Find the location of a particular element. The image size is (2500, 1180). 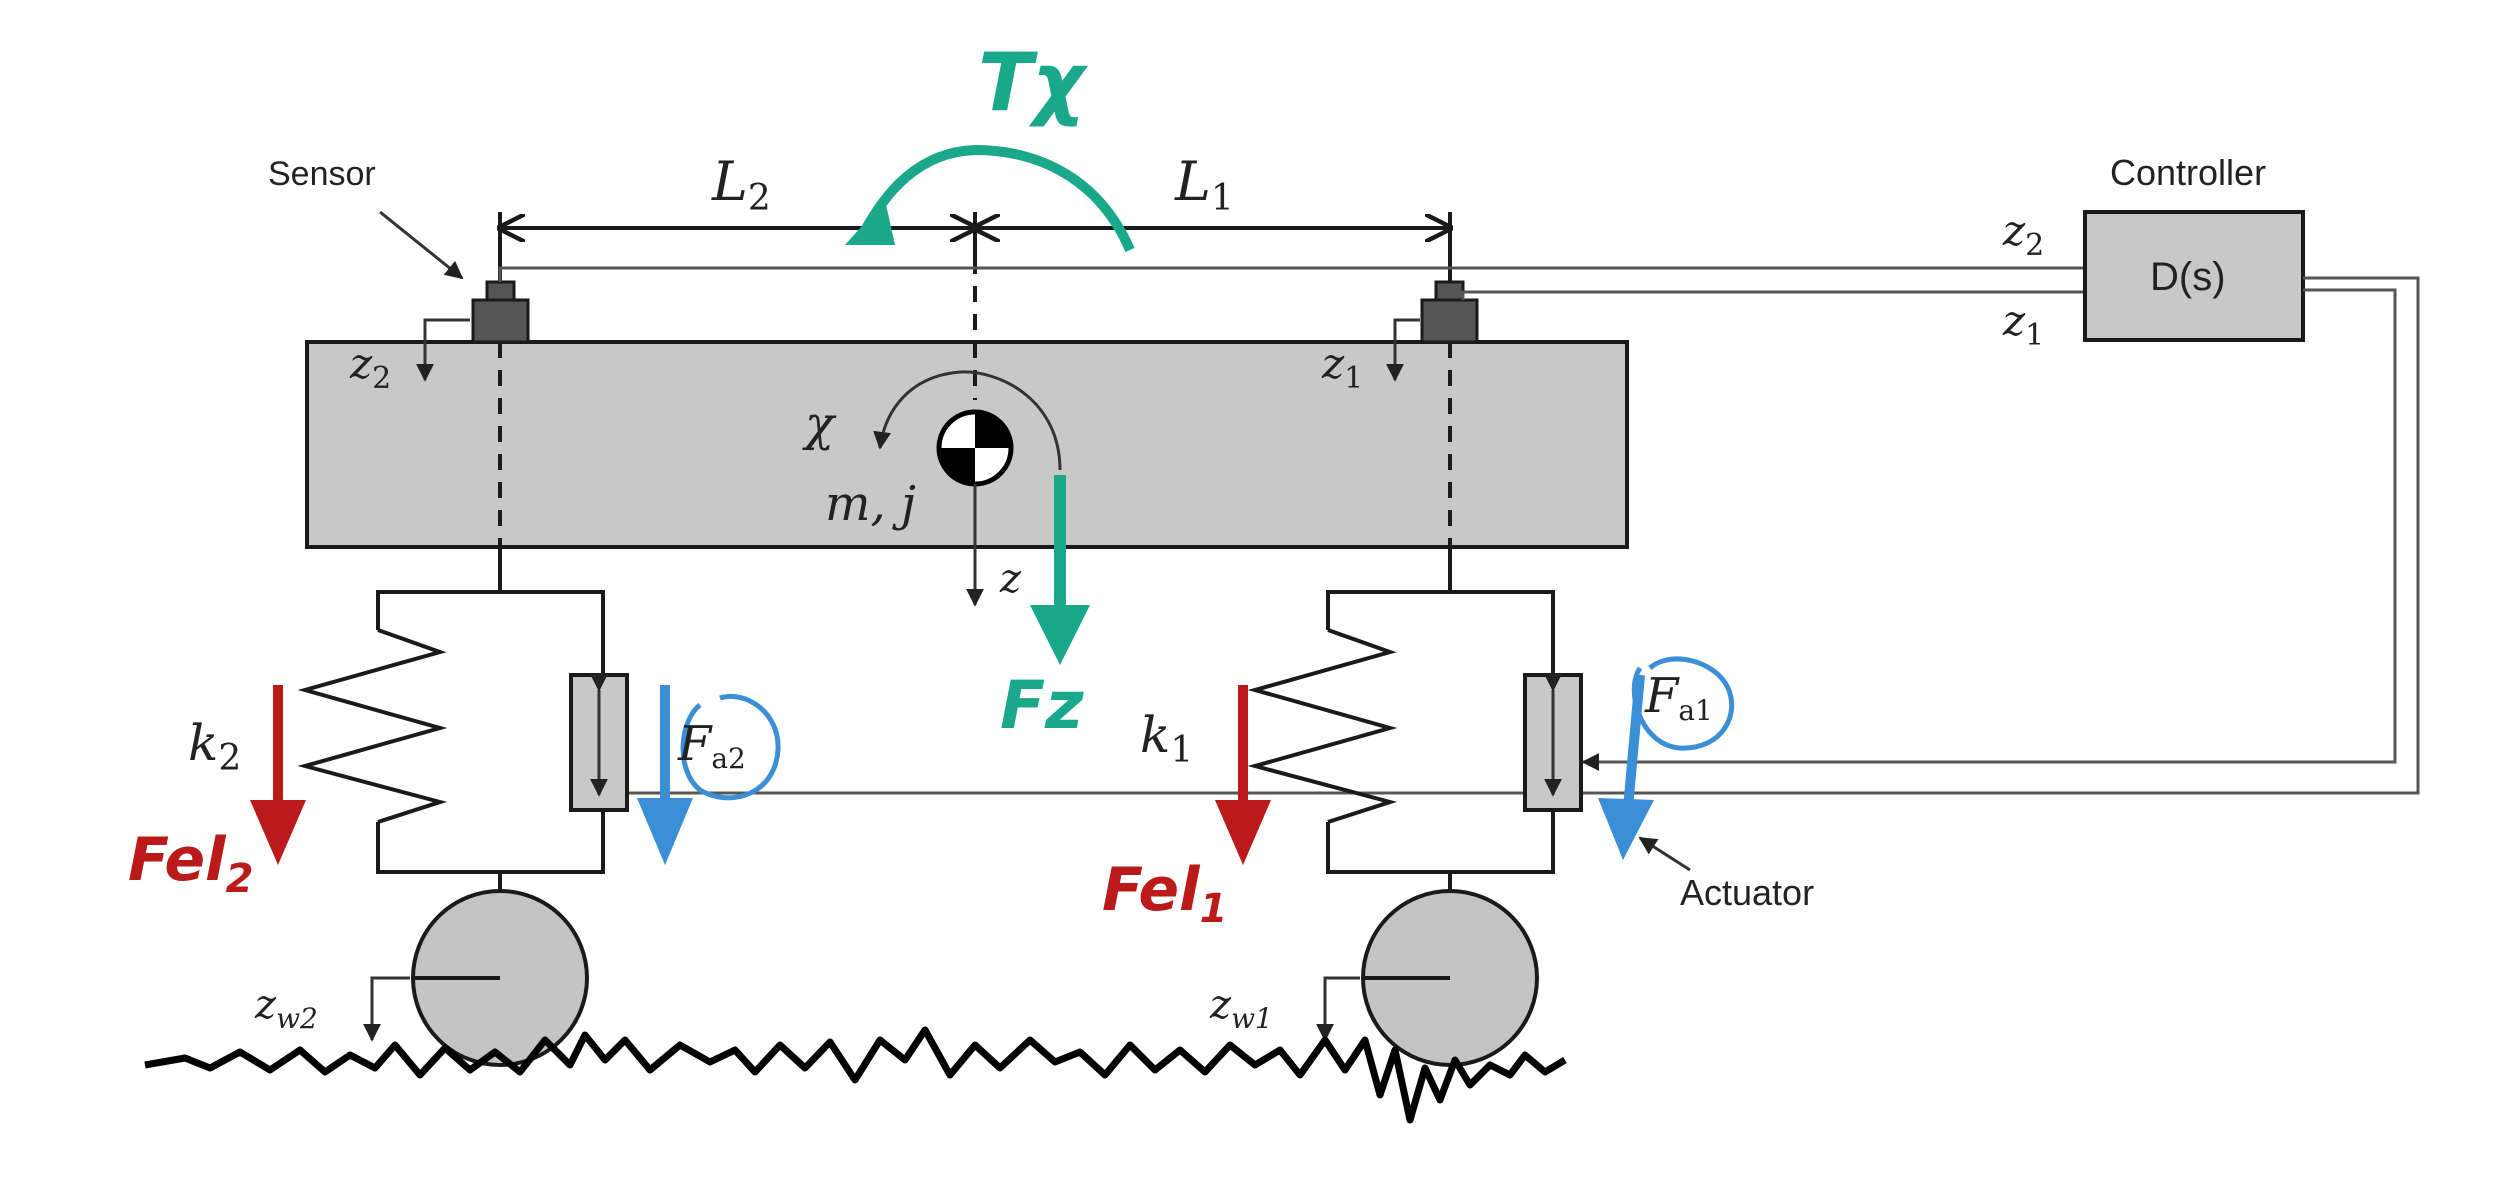

rotation-chi-arrow is located at coordinates (967, 420).